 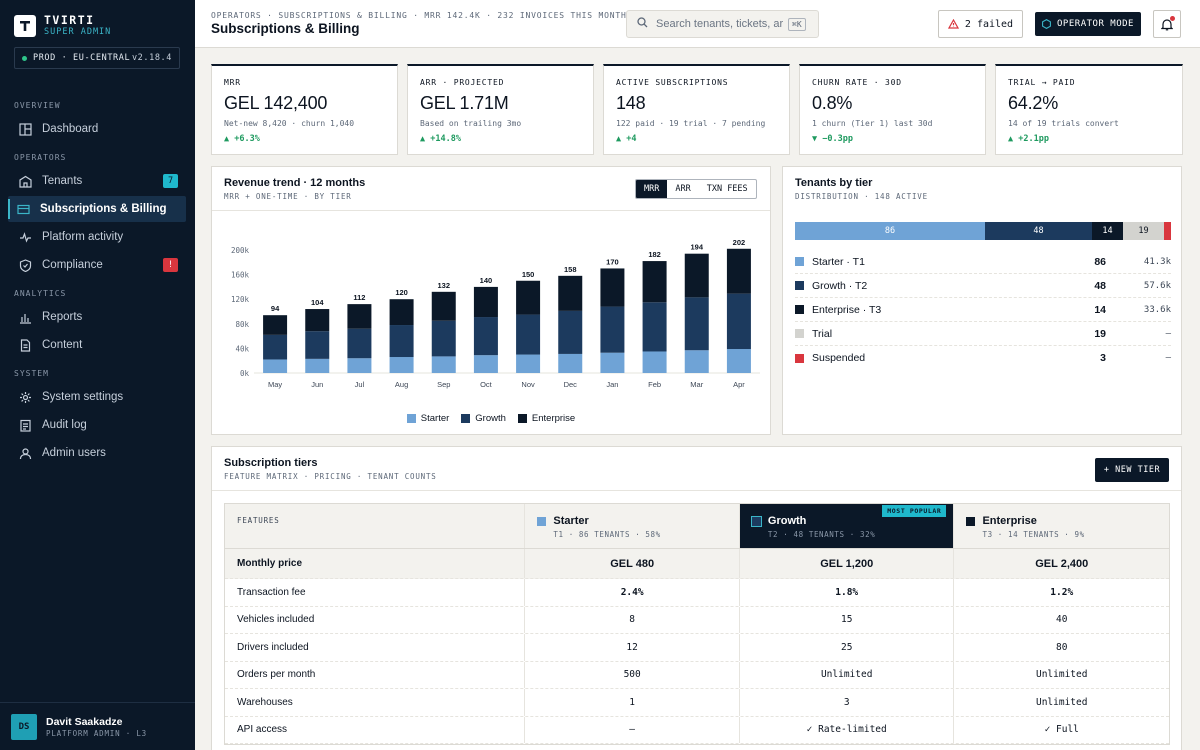 I want to click on kpi-subtext: 1 churn (Tier 1) last 30d, so click(x=872, y=123).